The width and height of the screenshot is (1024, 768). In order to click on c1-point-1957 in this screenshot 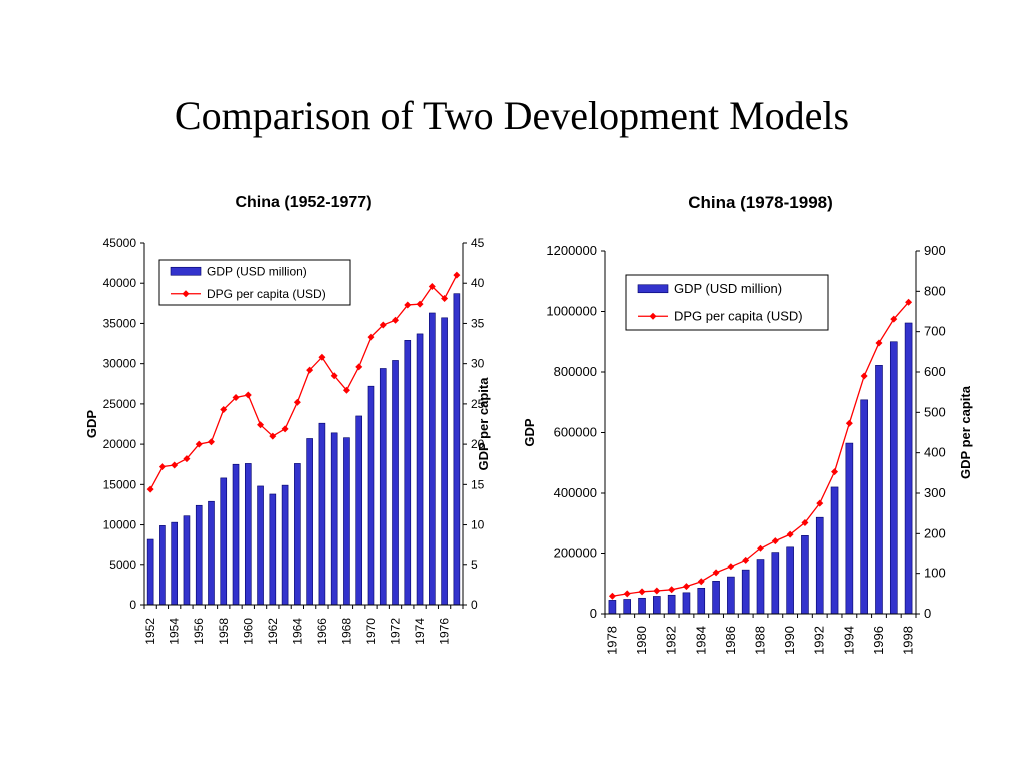, I will do `click(211, 442)`.